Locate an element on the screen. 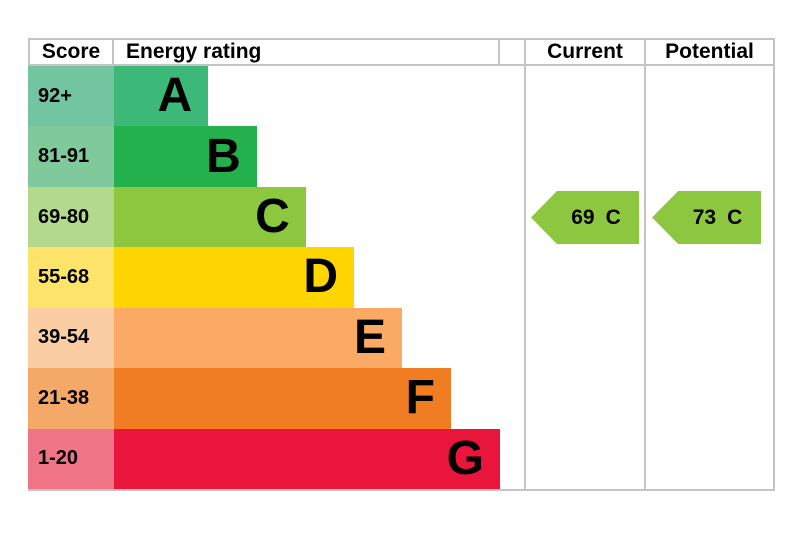 The height and width of the screenshot is (533, 800). potential-value: 73 is located at coordinates (704, 217).